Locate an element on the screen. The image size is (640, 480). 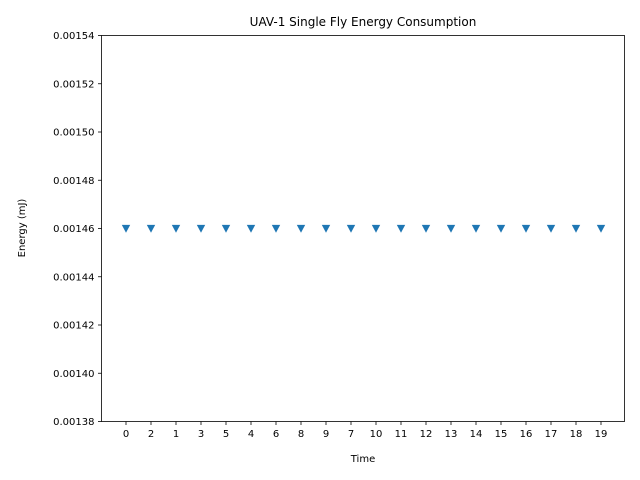
x-tick-label: 18 is located at coordinates (576, 434).